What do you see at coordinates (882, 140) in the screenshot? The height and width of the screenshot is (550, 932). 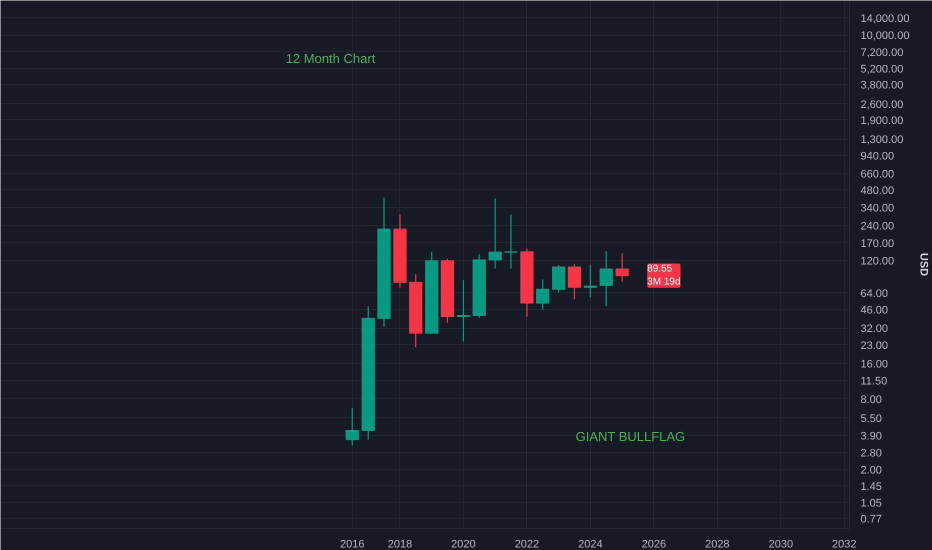 I see `y-tick-label: 1,300.00` at bounding box center [882, 140].